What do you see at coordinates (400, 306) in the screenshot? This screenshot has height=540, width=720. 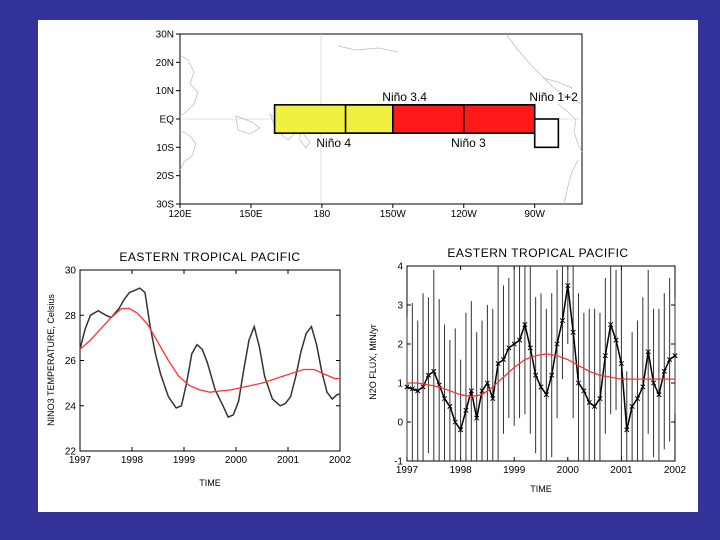 I see `y-tick-label: 3` at bounding box center [400, 306].